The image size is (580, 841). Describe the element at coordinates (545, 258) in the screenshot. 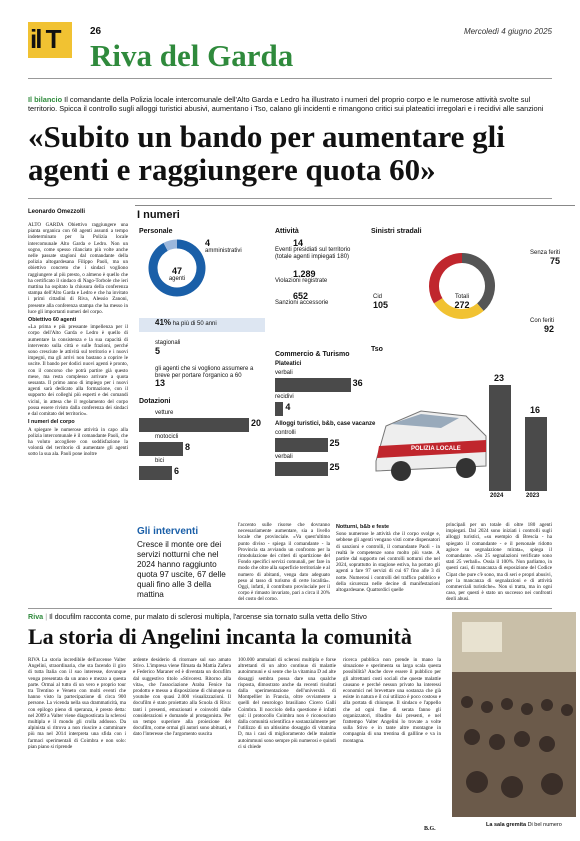

I see `no-injury: Senza feriti 75` at that location.